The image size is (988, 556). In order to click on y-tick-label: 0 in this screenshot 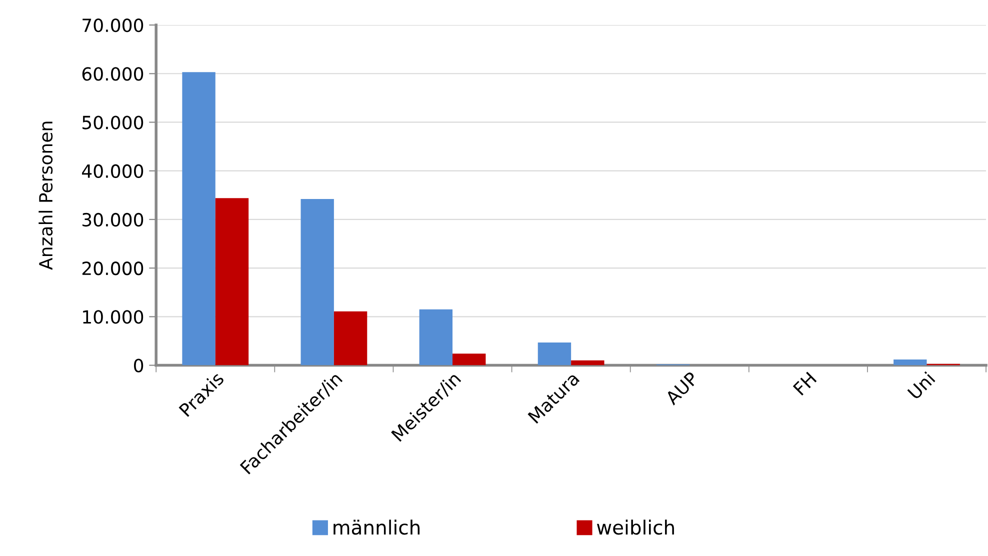, I will do `click(139, 365)`.